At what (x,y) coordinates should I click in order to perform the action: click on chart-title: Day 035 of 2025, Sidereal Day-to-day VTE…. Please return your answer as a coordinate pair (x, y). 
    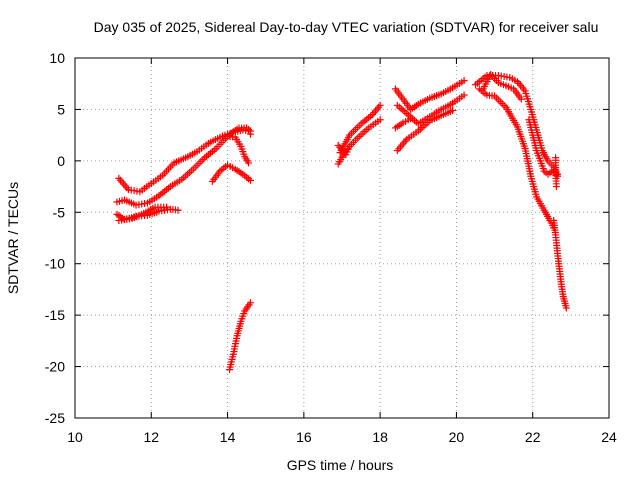
    Looking at the image, I should click on (346, 27).